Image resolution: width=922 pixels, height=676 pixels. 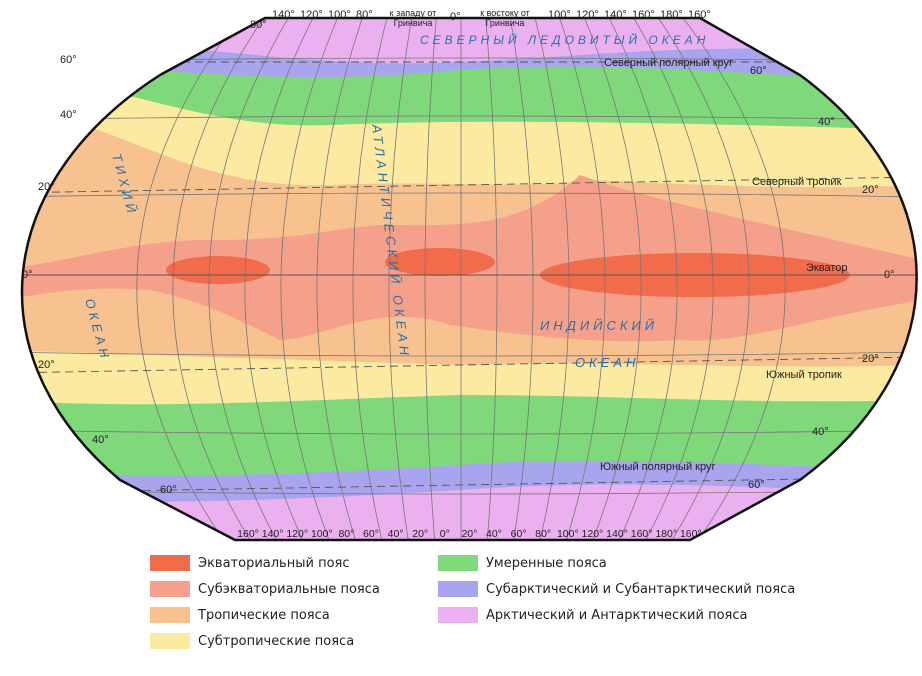 What do you see at coordinates (289, 589) in the screenshot?
I see `legend-label: Субэкваториальные пояса` at bounding box center [289, 589].